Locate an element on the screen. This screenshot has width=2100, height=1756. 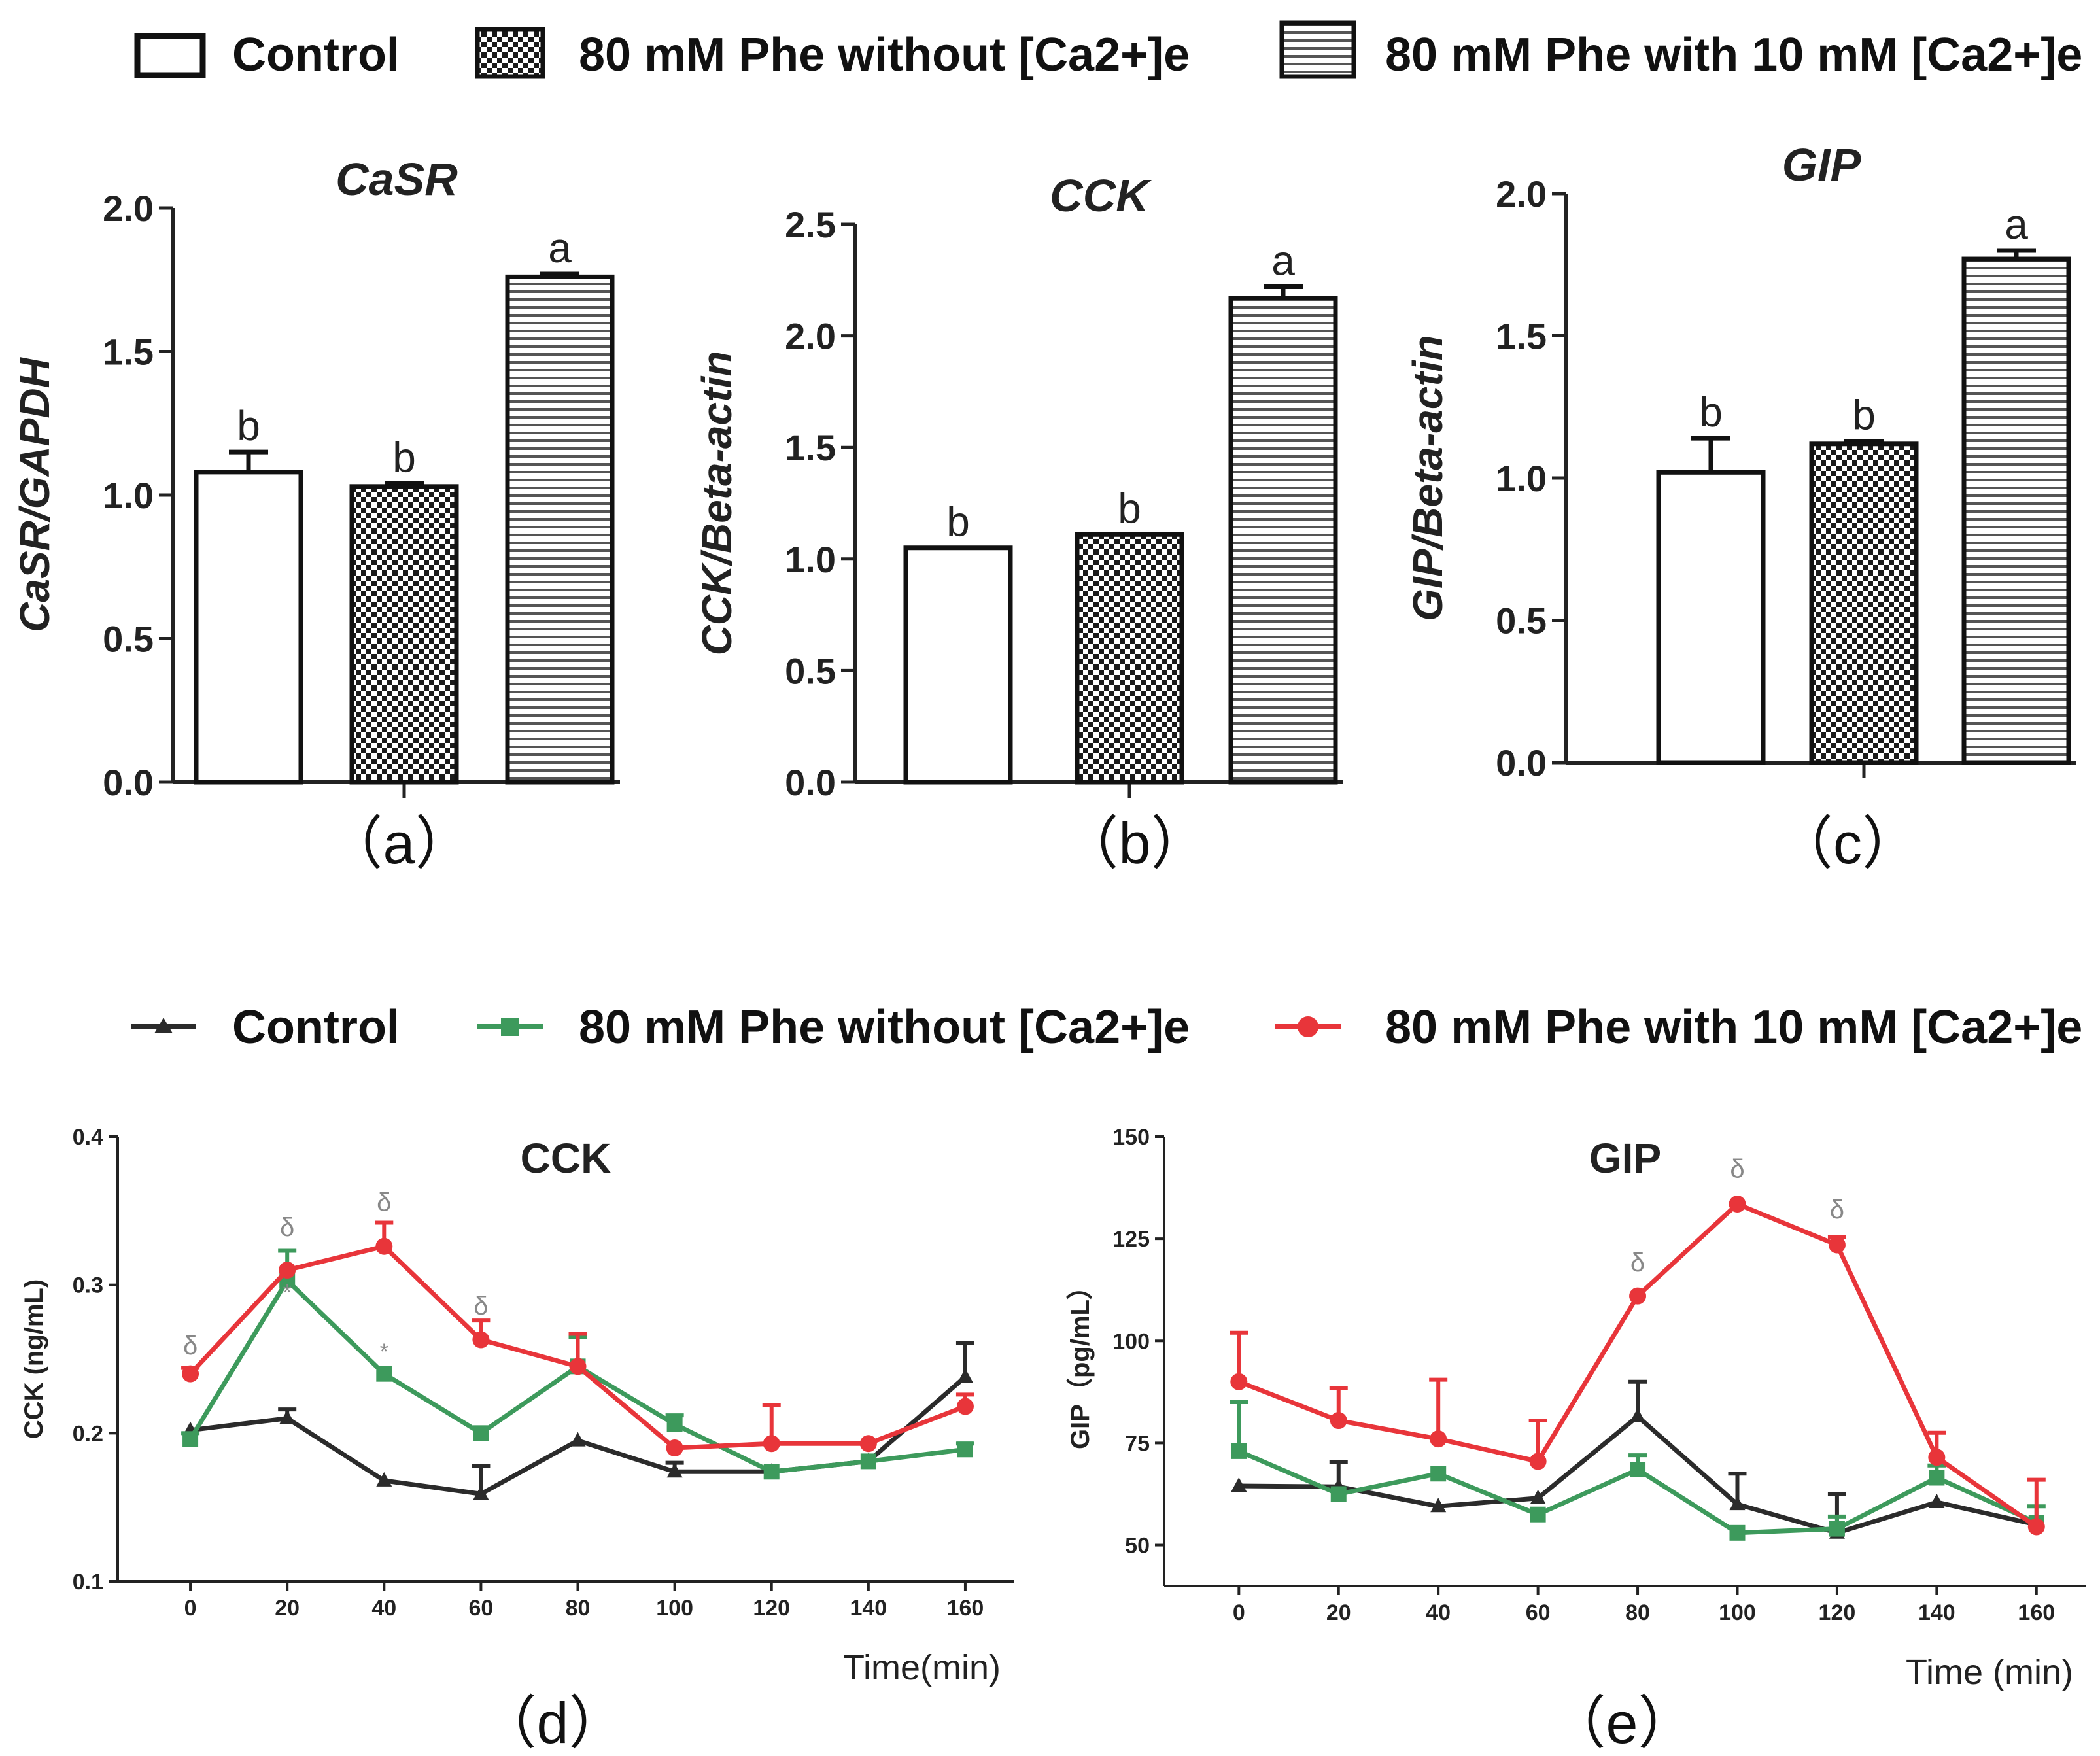
y-axis-label: CaSR/GAPDH is located at coordinates (34, 494).